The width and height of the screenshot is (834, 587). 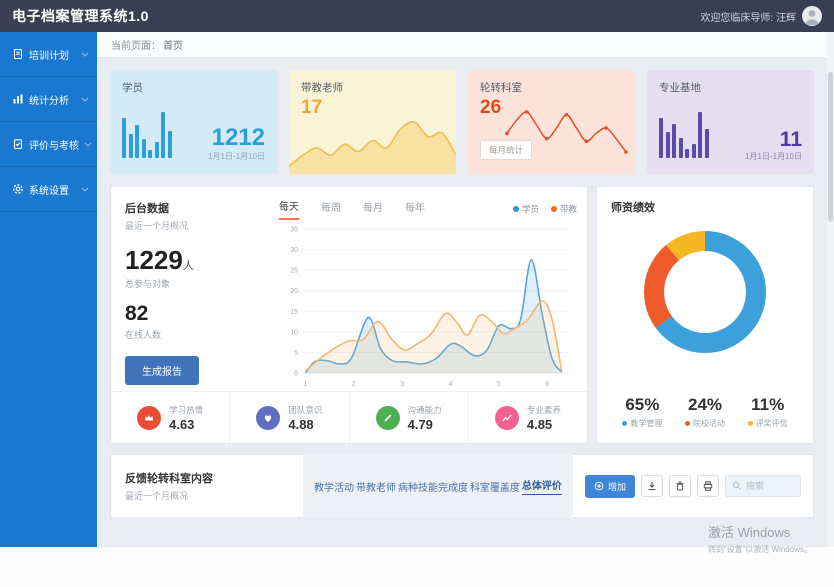 What do you see at coordinates (736, 485) in the screenshot?
I see `search-icon` at bounding box center [736, 485].